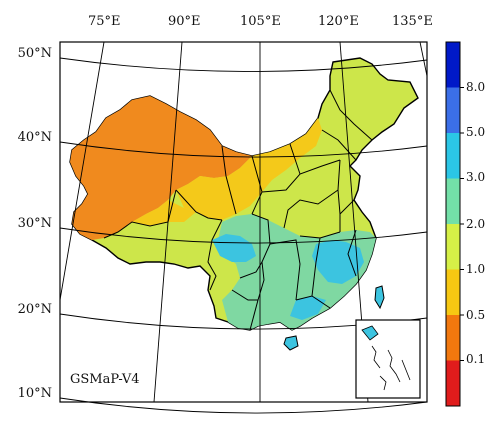  I want to click on semi-arid-belt, so click(249, 169).